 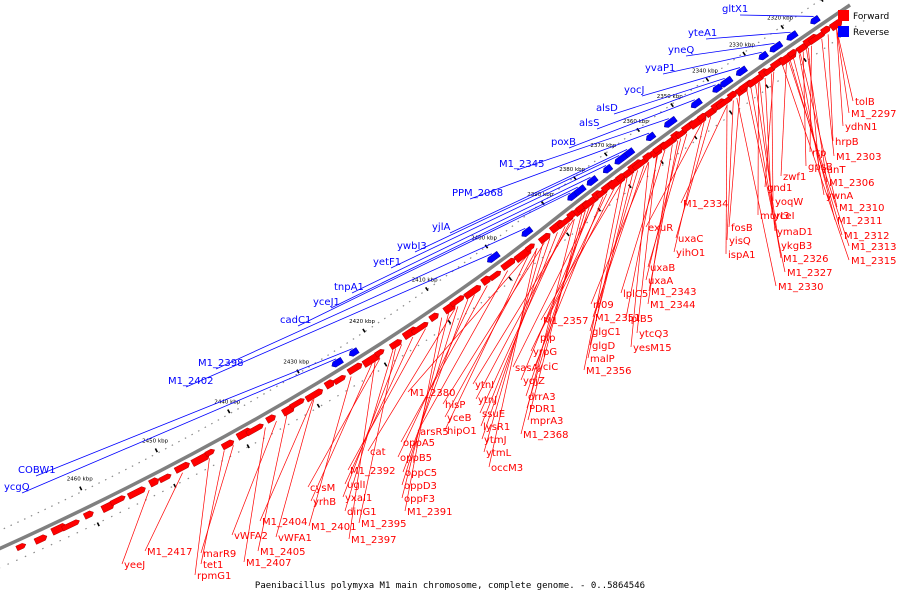 I want to click on kbp-tick-label: 2420 kbp, so click(x=362, y=322).